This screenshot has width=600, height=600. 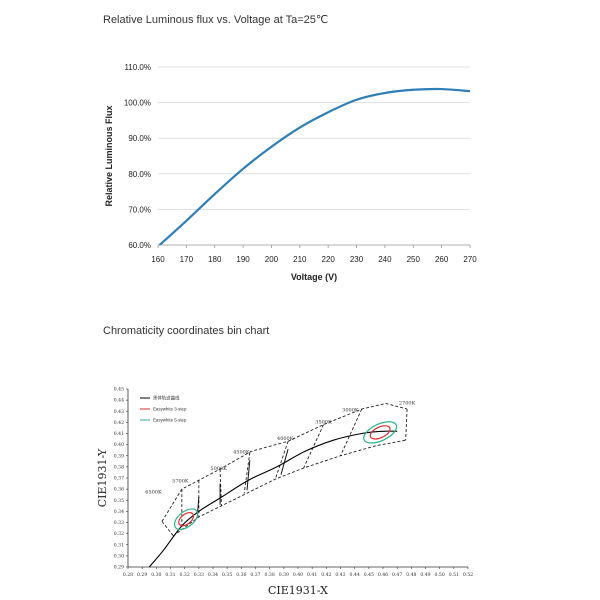 What do you see at coordinates (153, 493) in the screenshot?
I see `cct-label: 6500K` at bounding box center [153, 493].